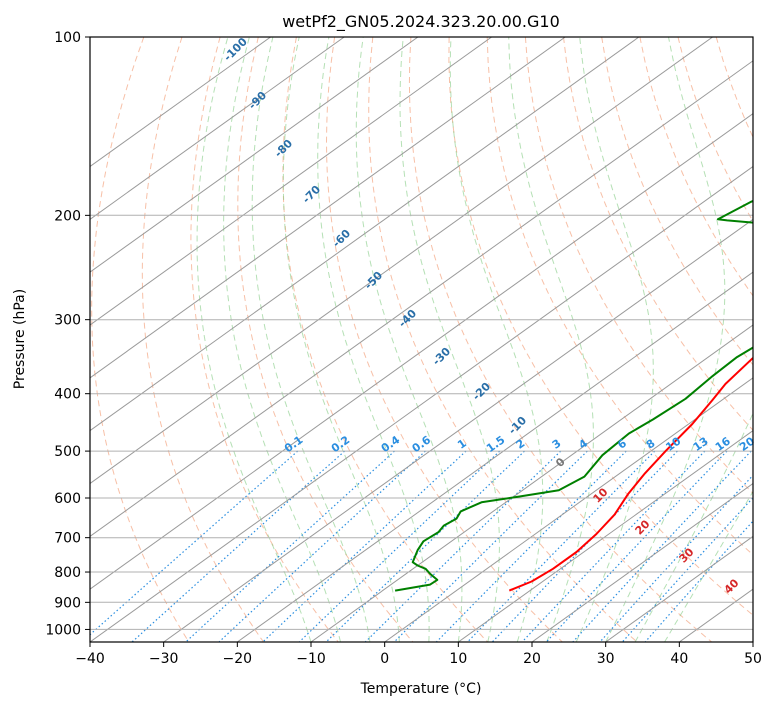  I want to click on moist-adiabat-label: 40, so click(732, 586).